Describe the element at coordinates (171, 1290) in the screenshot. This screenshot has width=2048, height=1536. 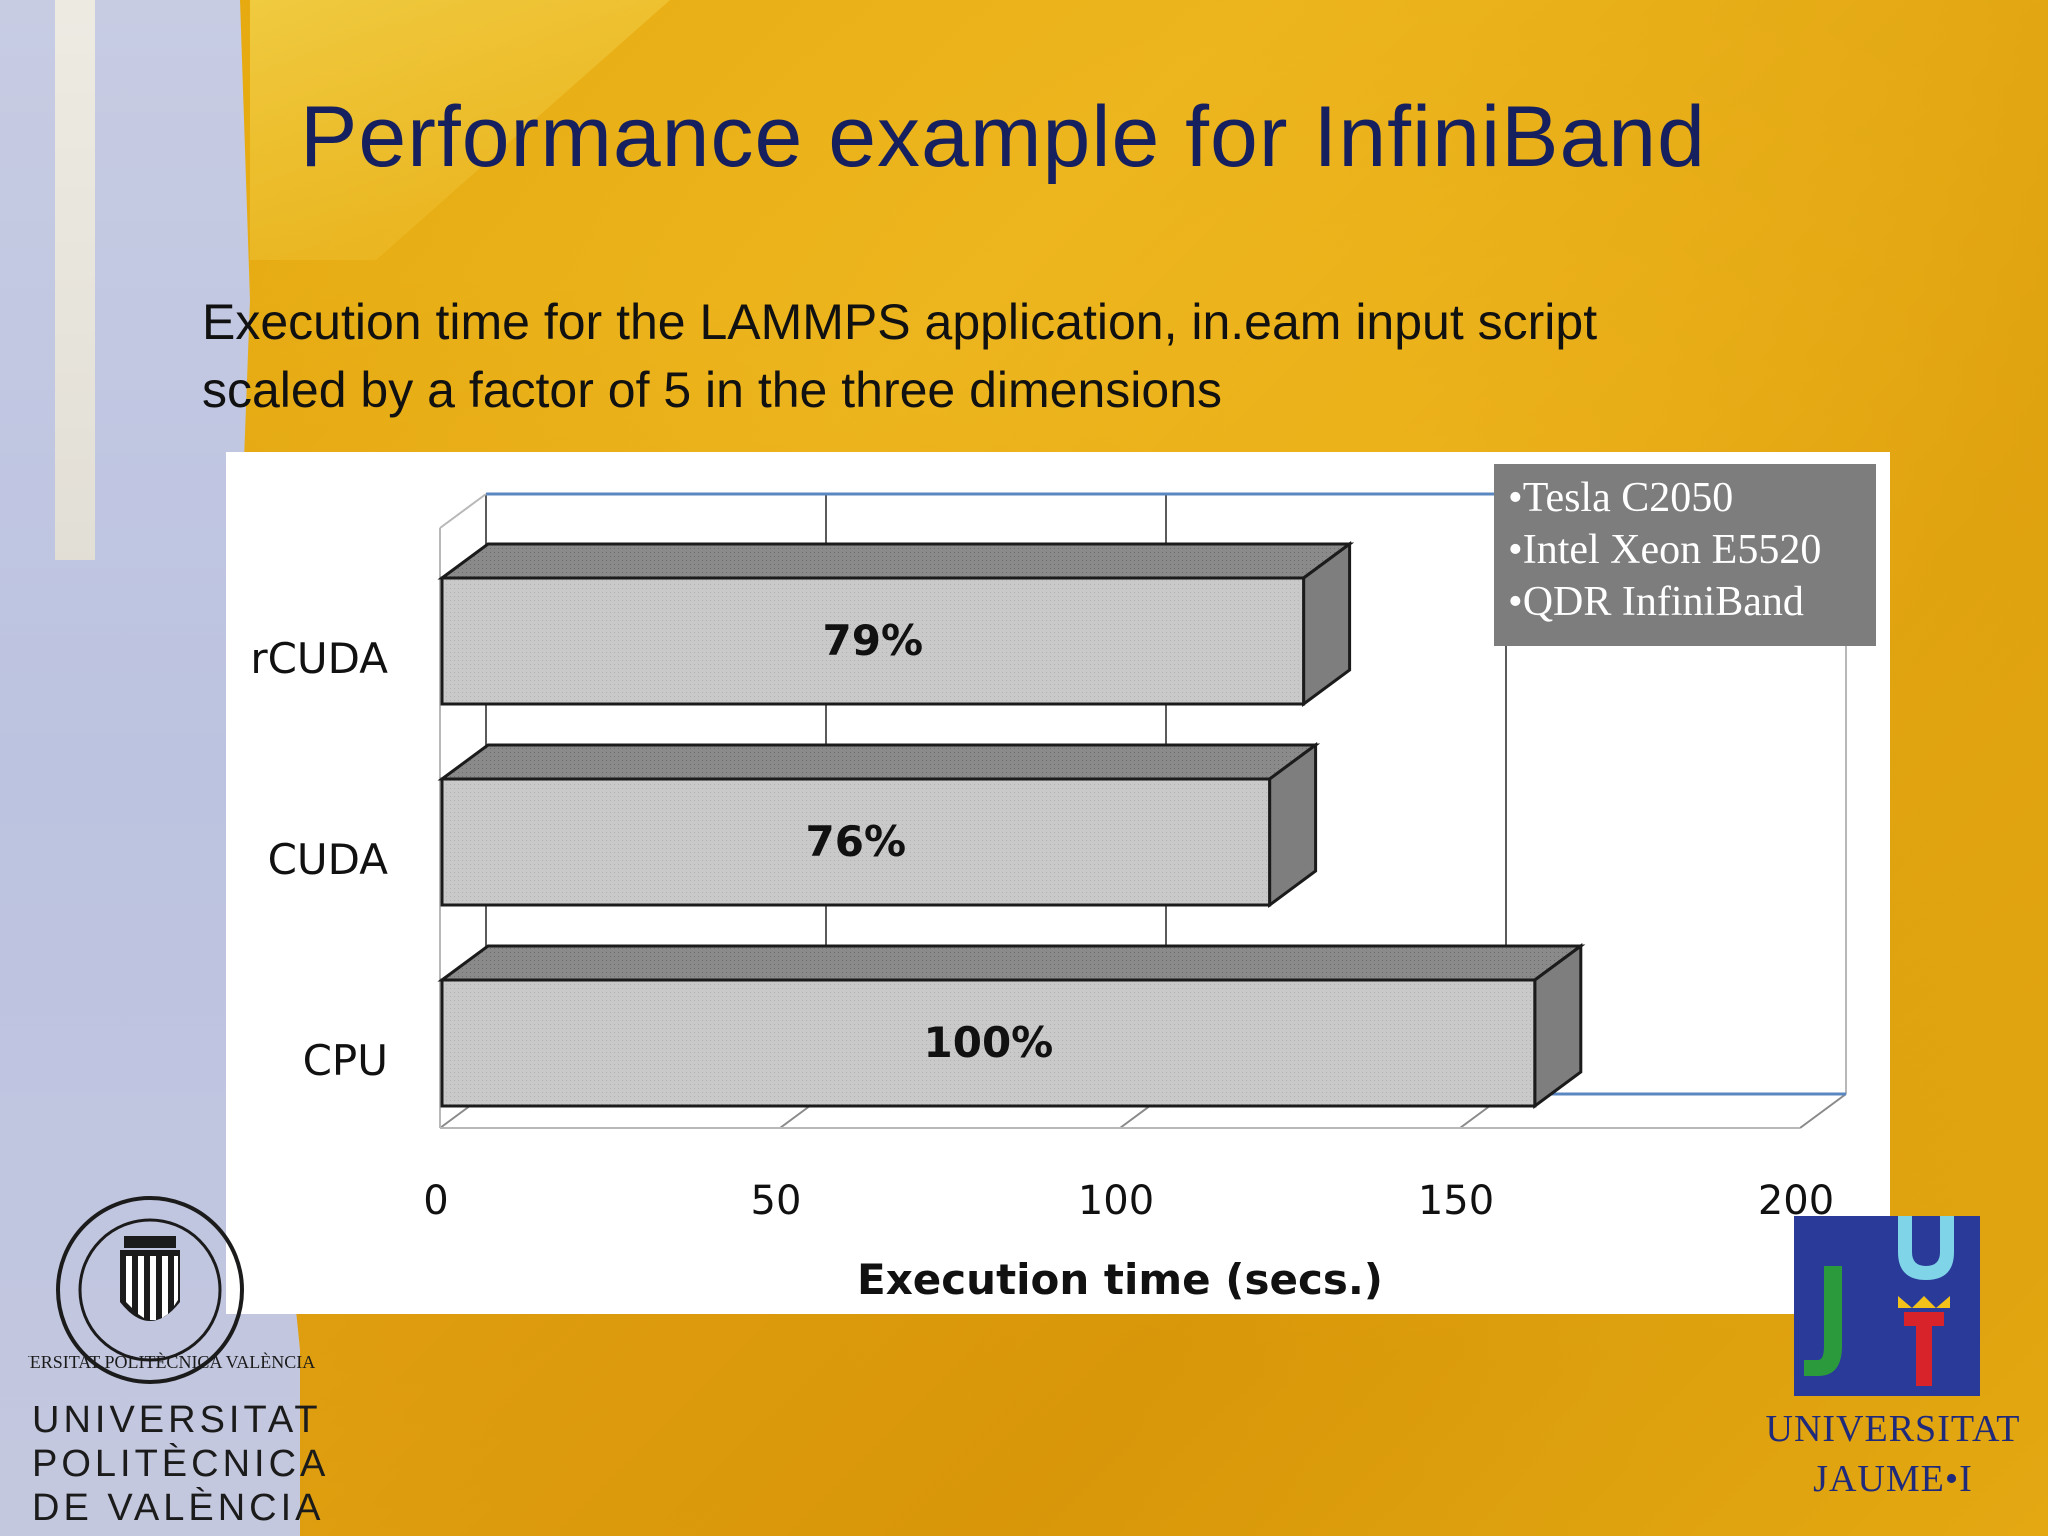
I see `upv-seal-logo: UNIVERSITAT POLITÈCNICA VALÈNCIA` at that location.